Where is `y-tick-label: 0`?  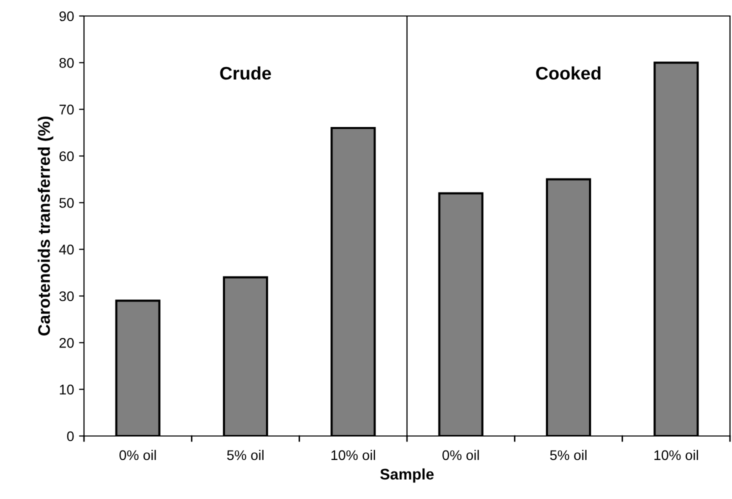 y-tick-label: 0 is located at coordinates (70, 436).